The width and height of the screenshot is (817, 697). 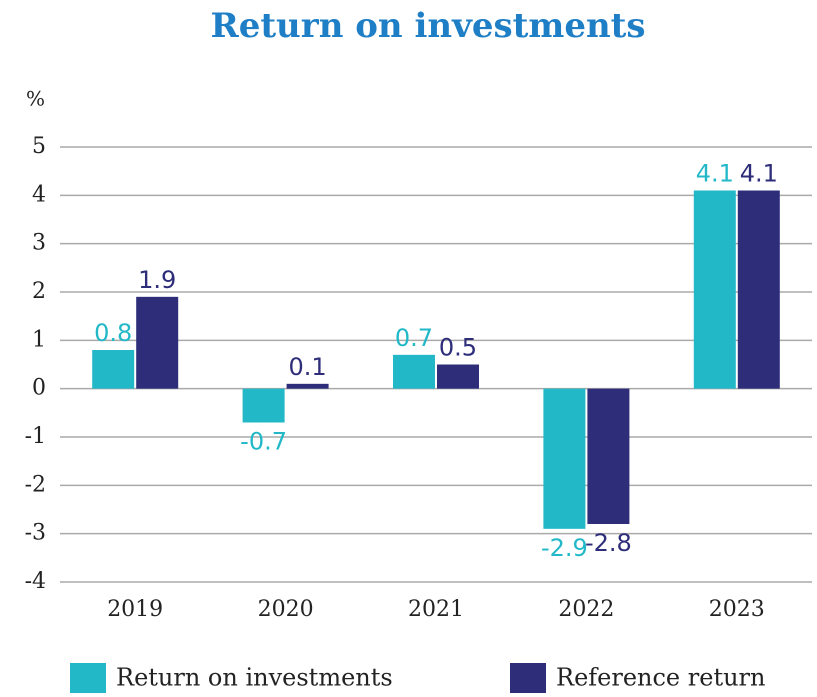 What do you see at coordinates (35, 484) in the screenshot?
I see `y-tick-label: -2` at bounding box center [35, 484].